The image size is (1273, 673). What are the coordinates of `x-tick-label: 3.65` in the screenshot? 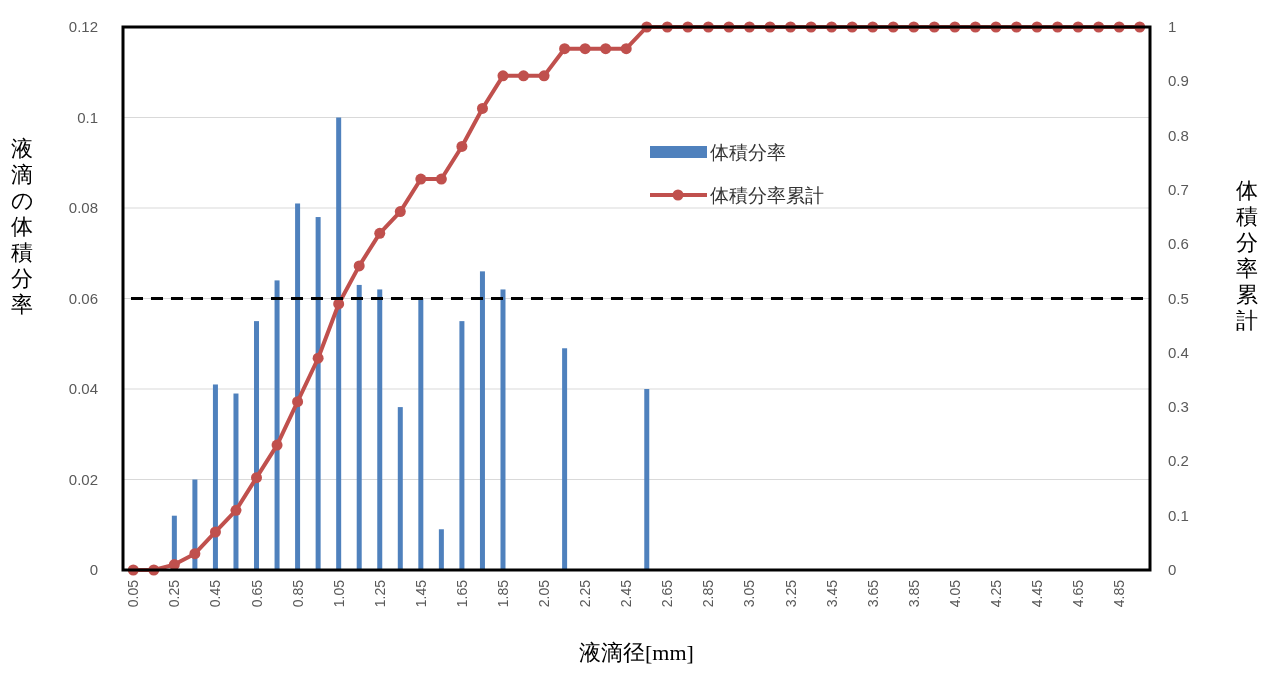 It's located at (872, 593).